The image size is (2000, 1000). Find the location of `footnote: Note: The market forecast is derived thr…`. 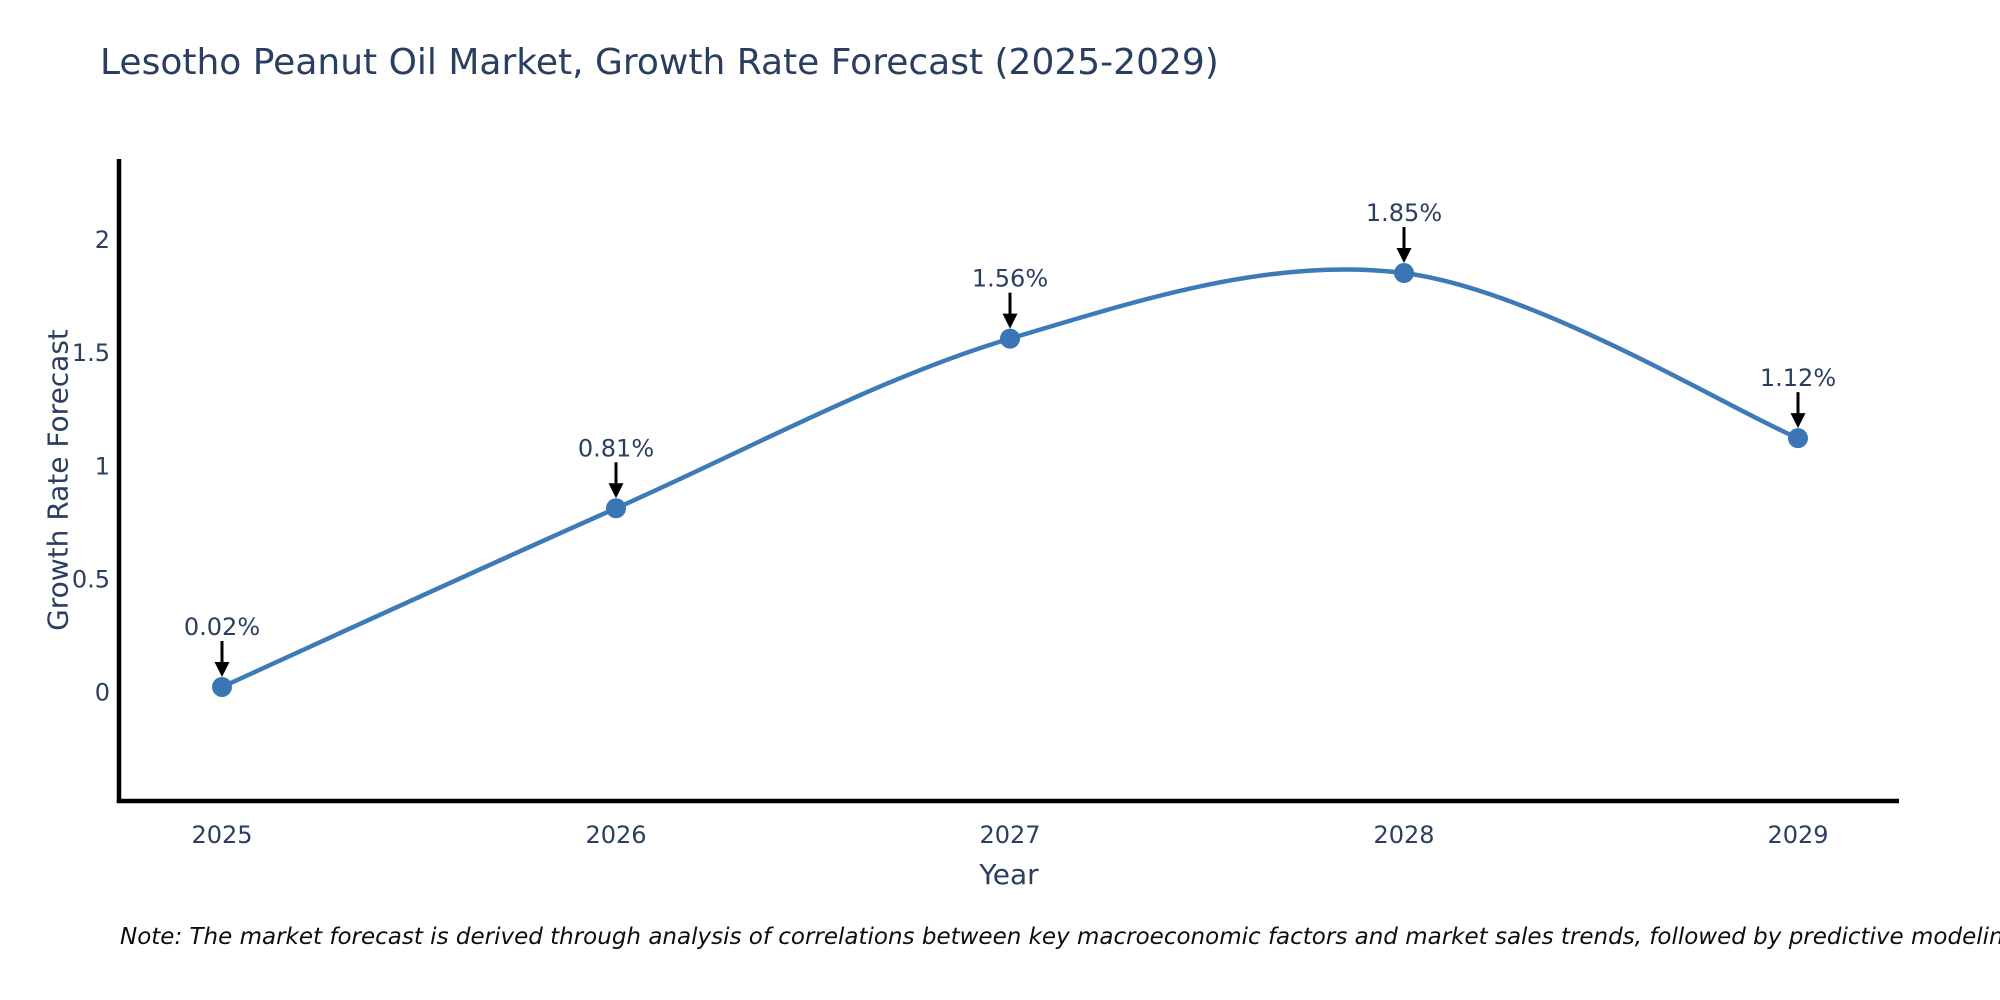

footnote: Note: The market forecast is derived thr… is located at coordinates (1060, 937).